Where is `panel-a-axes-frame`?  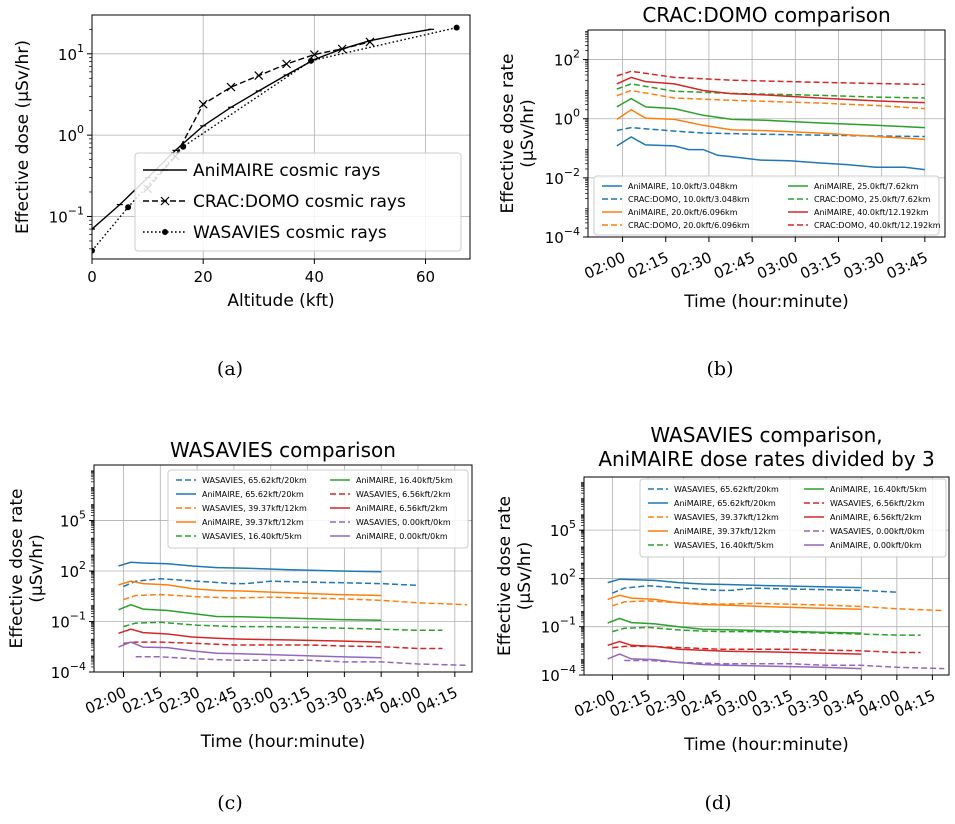 panel-a-axes-frame is located at coordinates (281, 137).